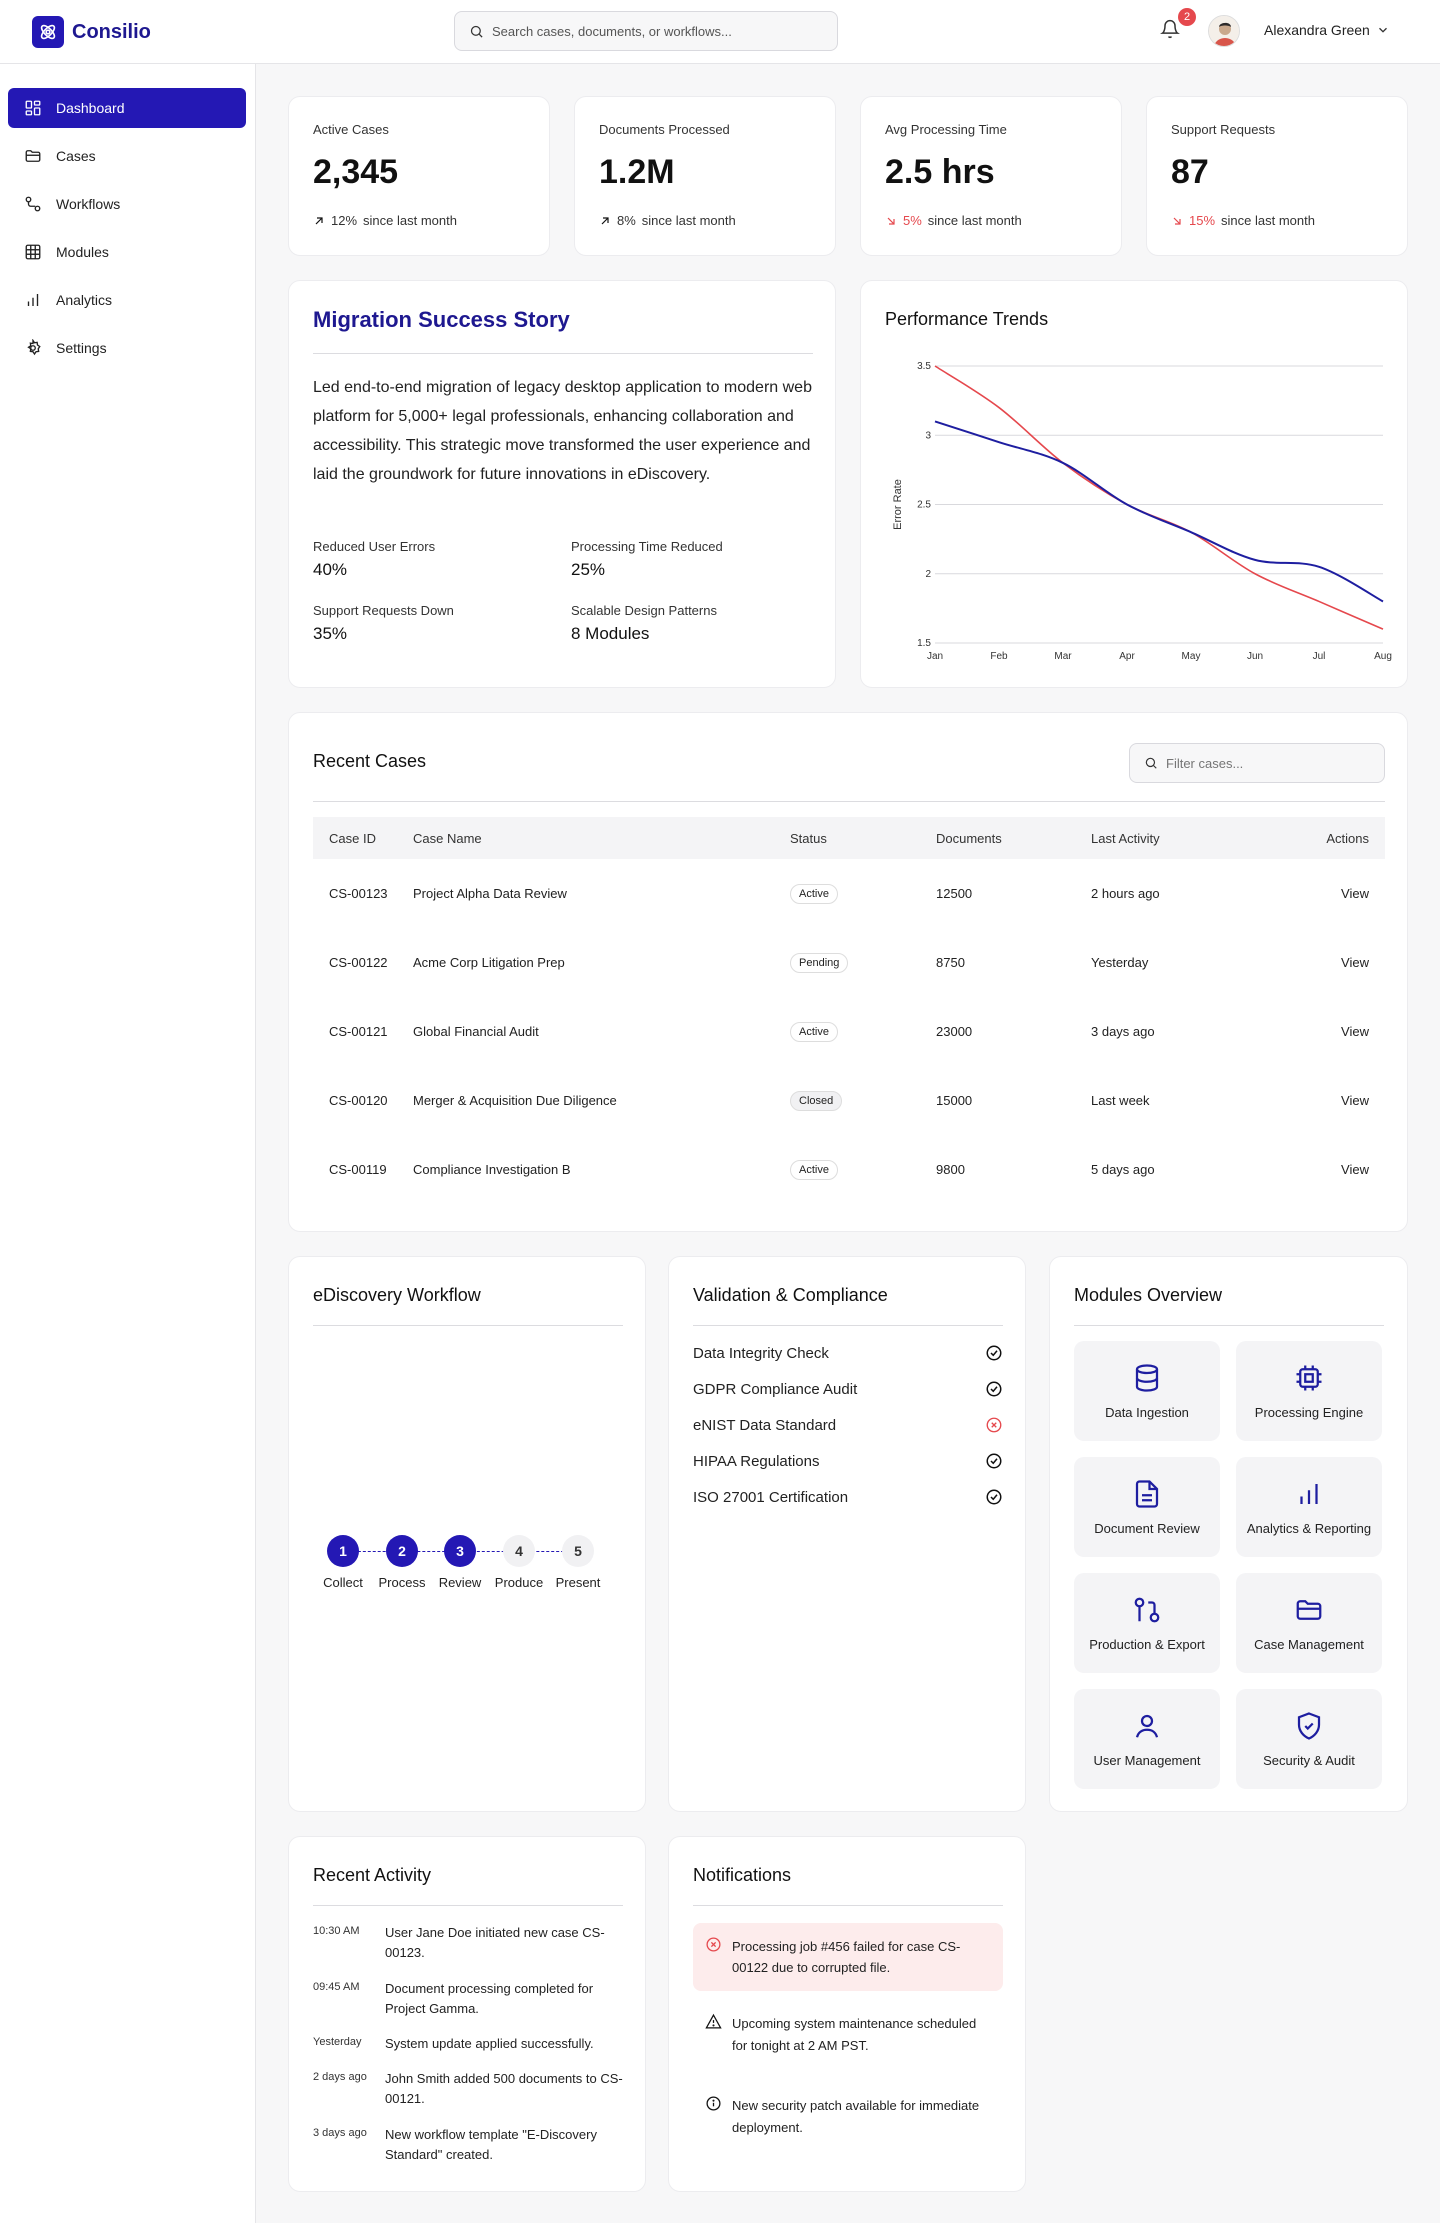 The width and height of the screenshot is (1440, 2223). Describe the element at coordinates (999, 656) in the screenshot. I see `x-tick-label: Feb` at that location.